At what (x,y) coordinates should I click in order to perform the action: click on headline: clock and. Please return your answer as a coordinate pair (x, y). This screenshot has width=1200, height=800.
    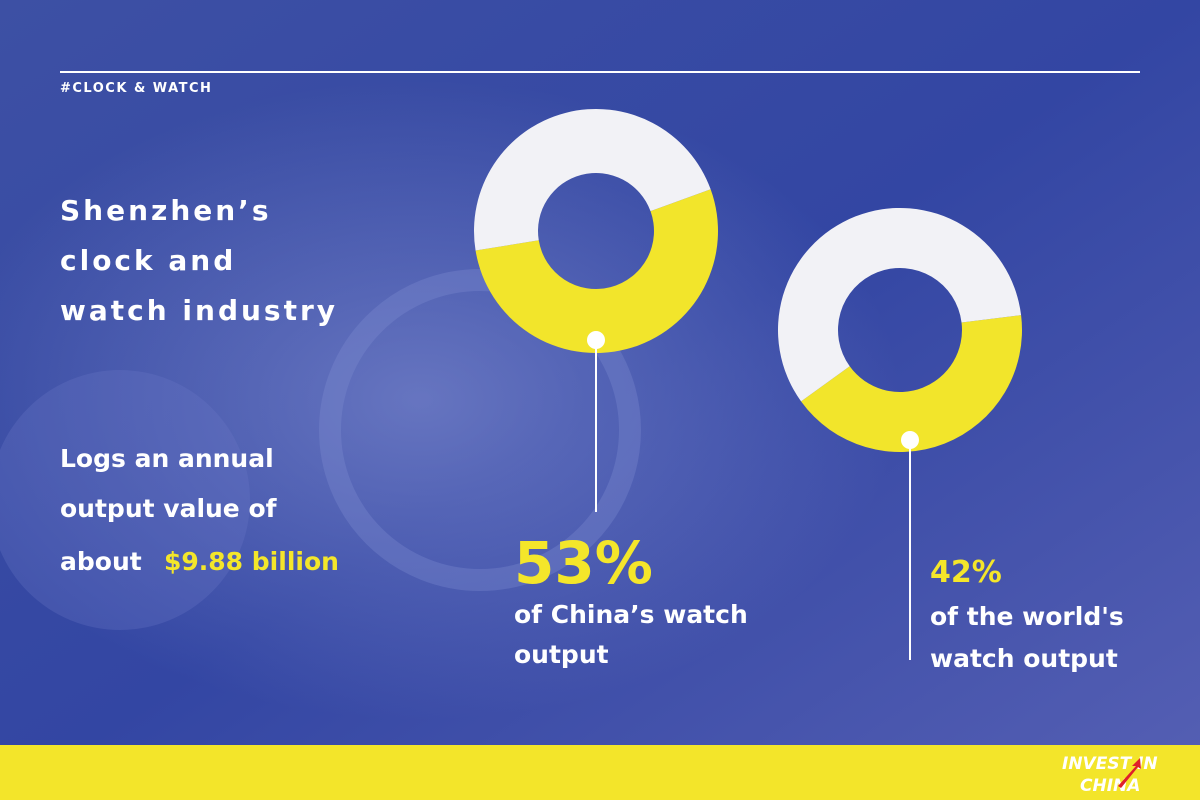
    Looking at the image, I should click on (148, 260).